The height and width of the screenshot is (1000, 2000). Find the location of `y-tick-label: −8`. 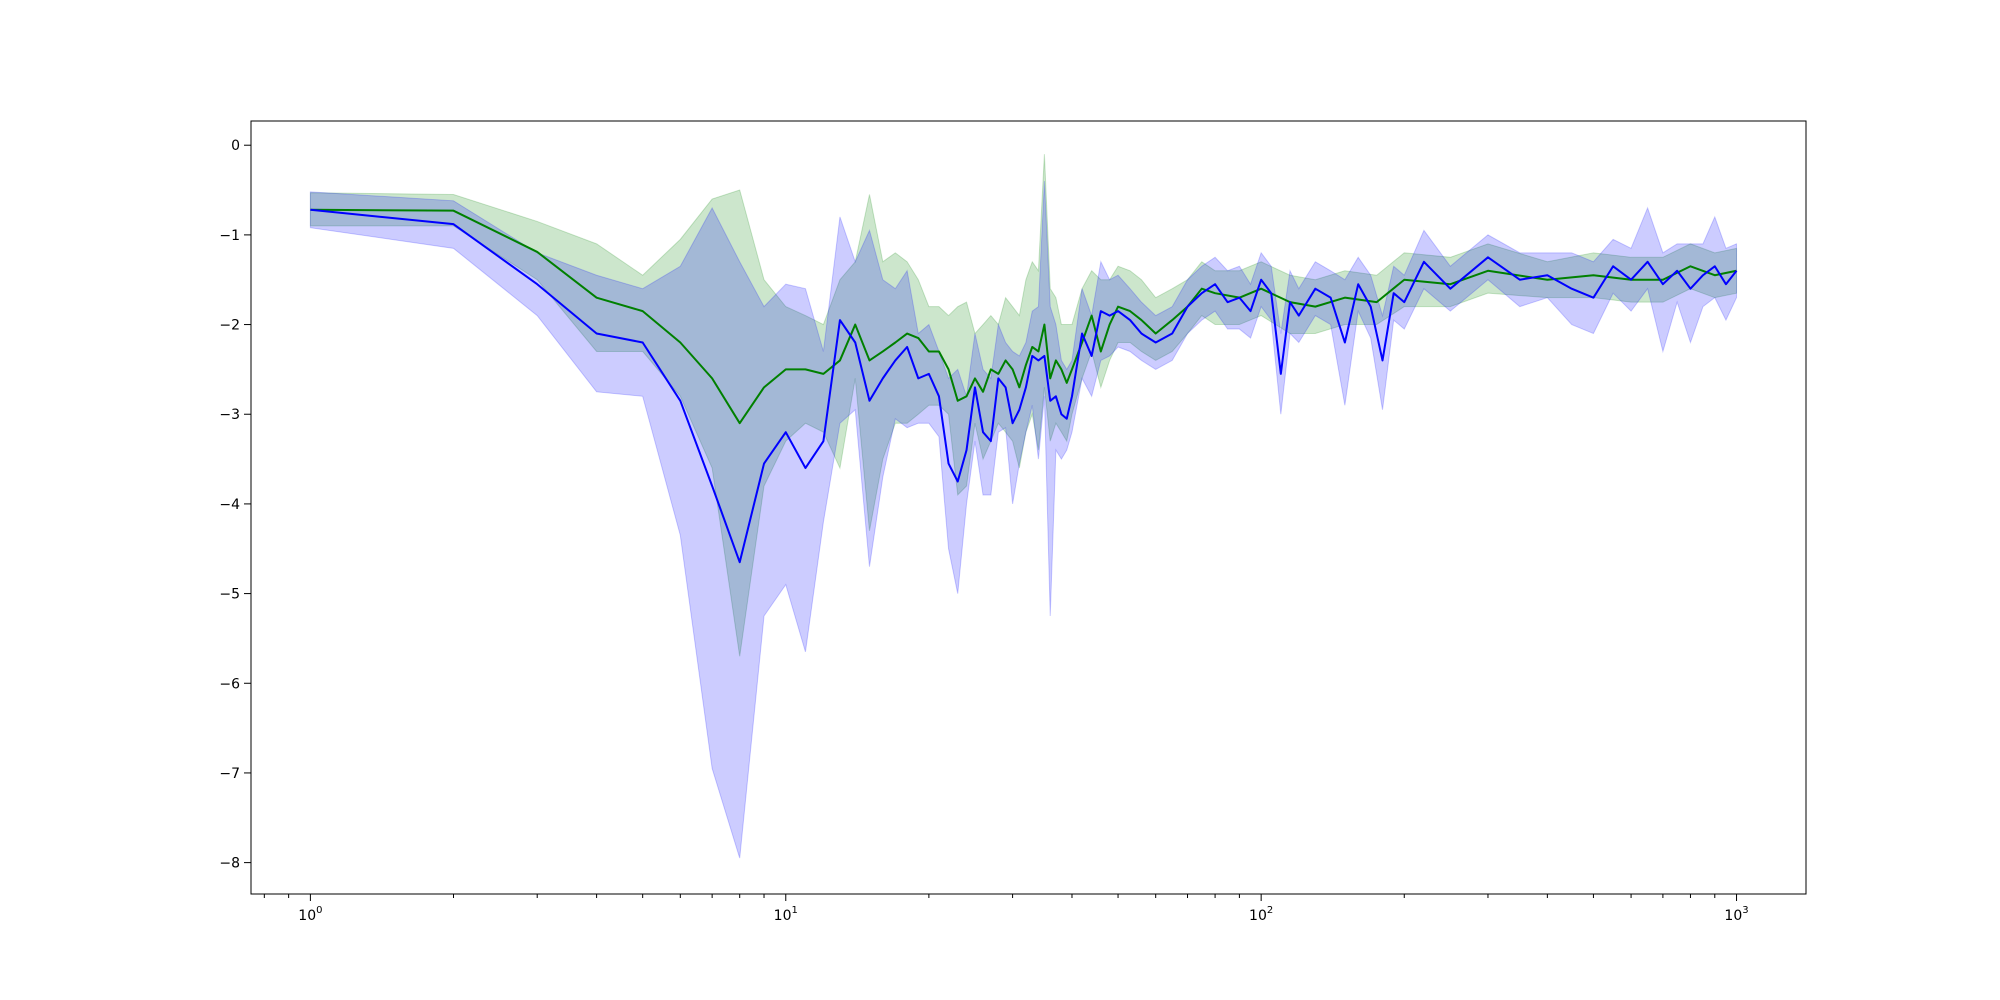

y-tick-label: −8 is located at coordinates (229, 864).